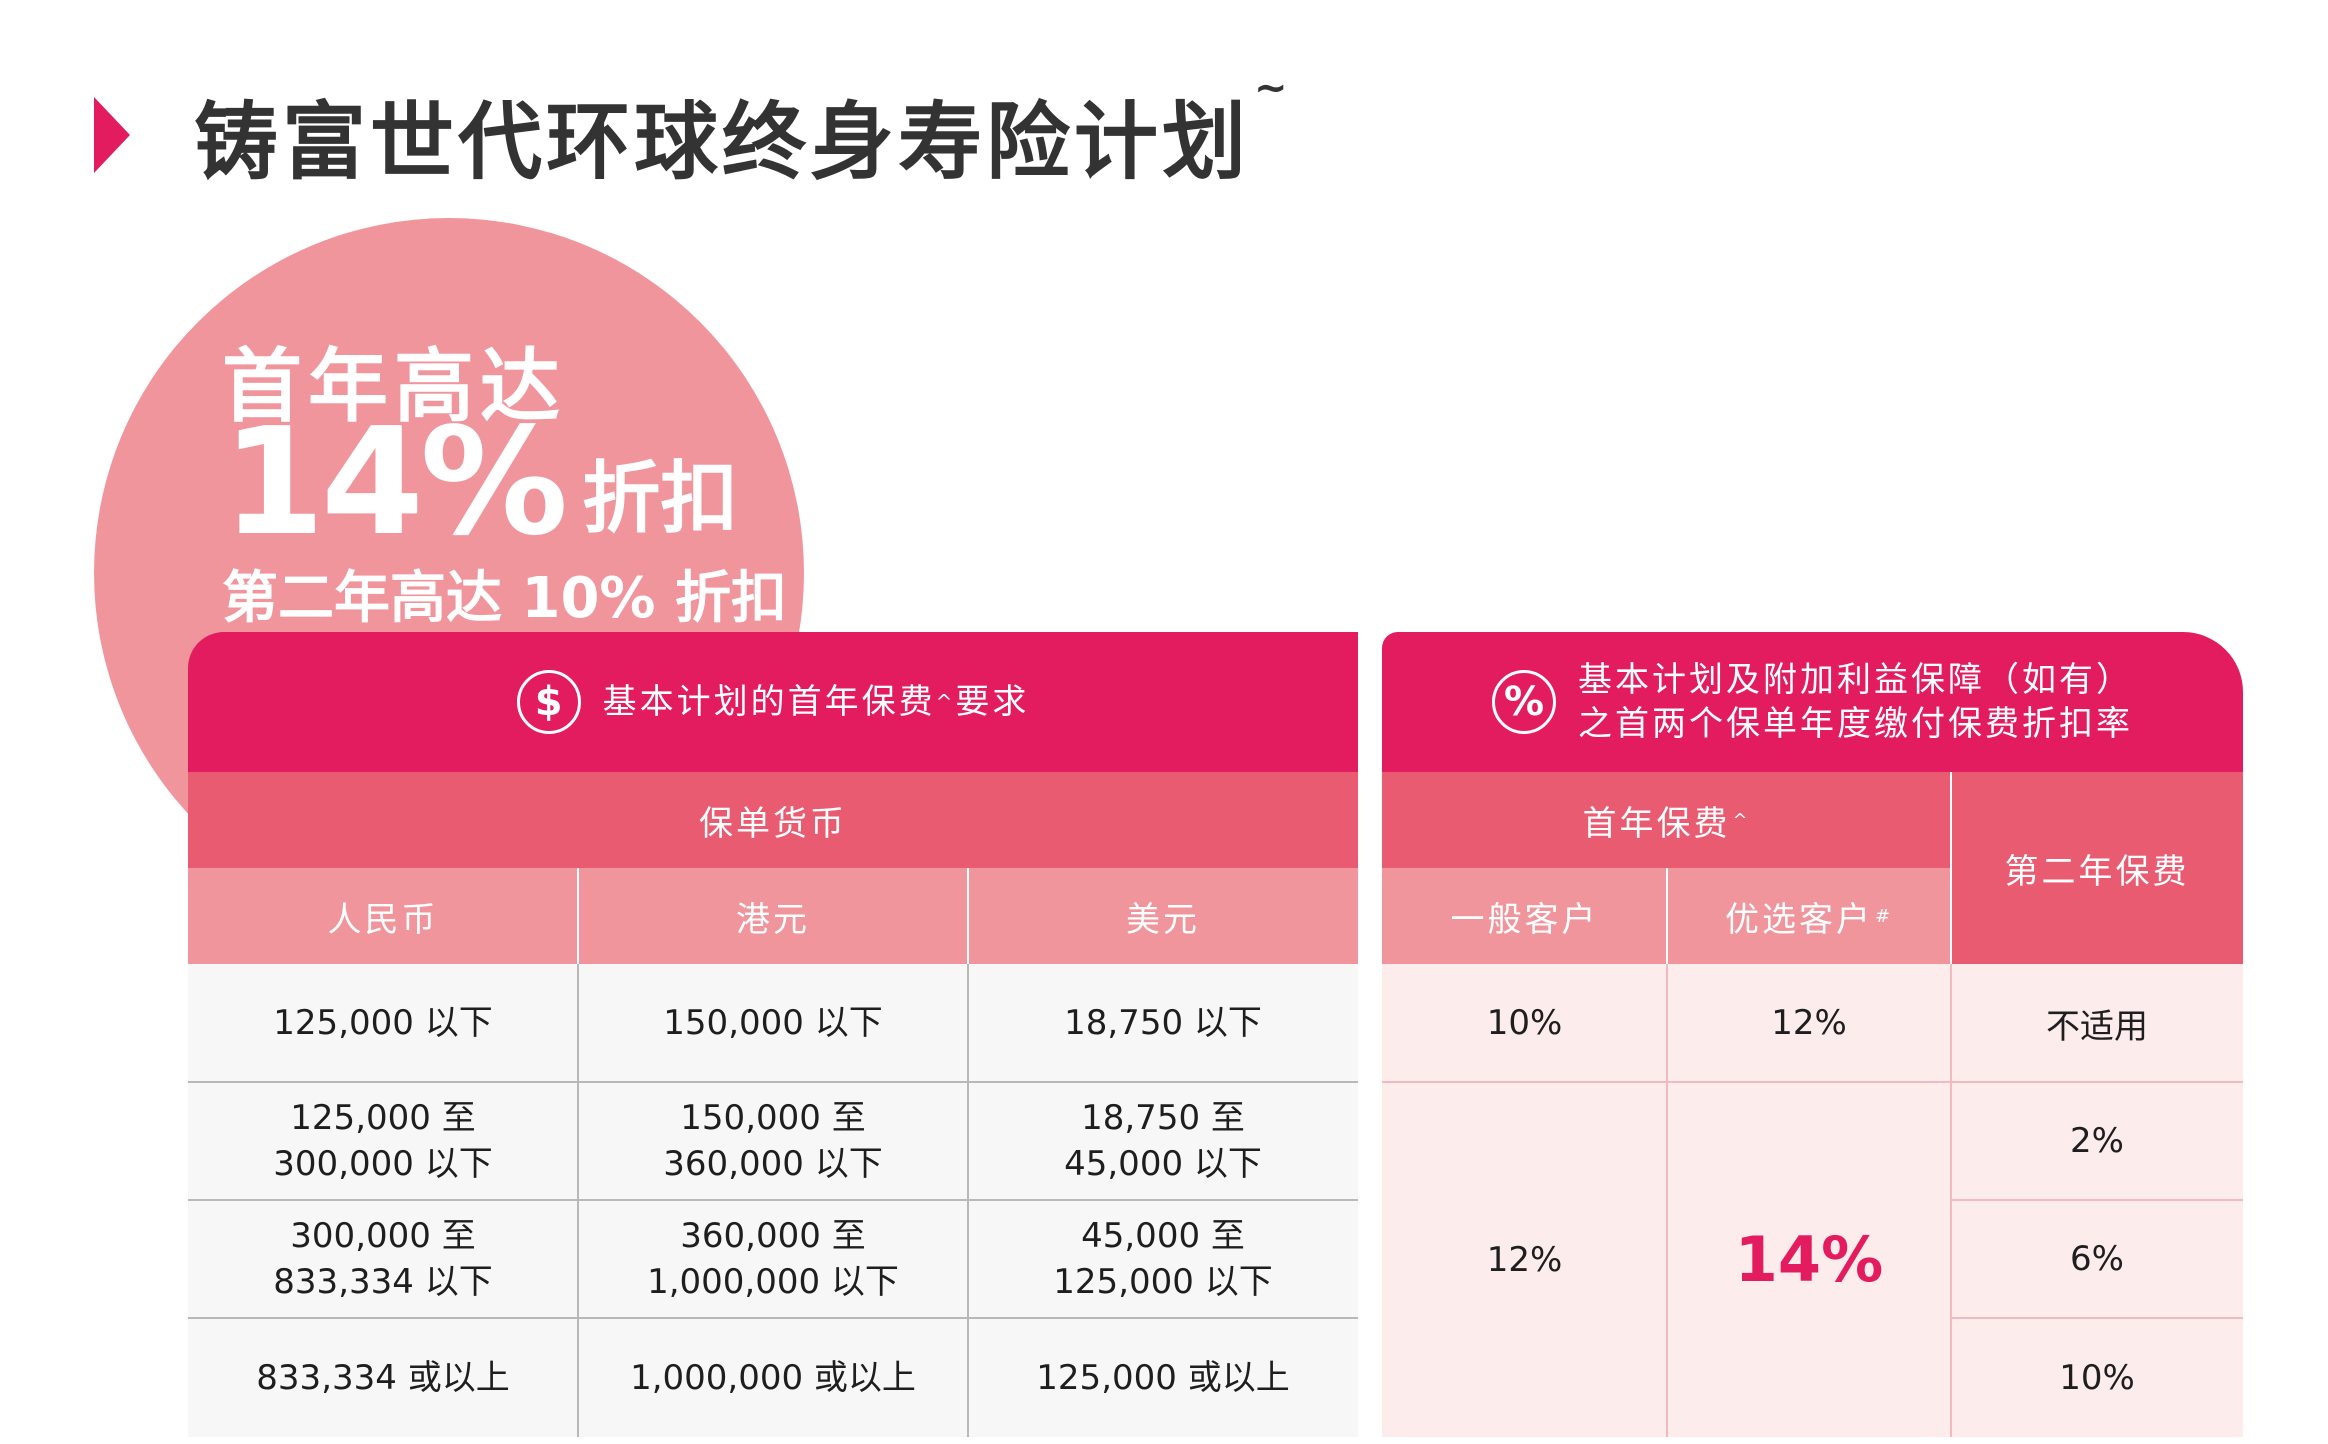 The width and height of the screenshot is (2328, 1444). I want to click on title-mark: ~, so click(1273, 87).